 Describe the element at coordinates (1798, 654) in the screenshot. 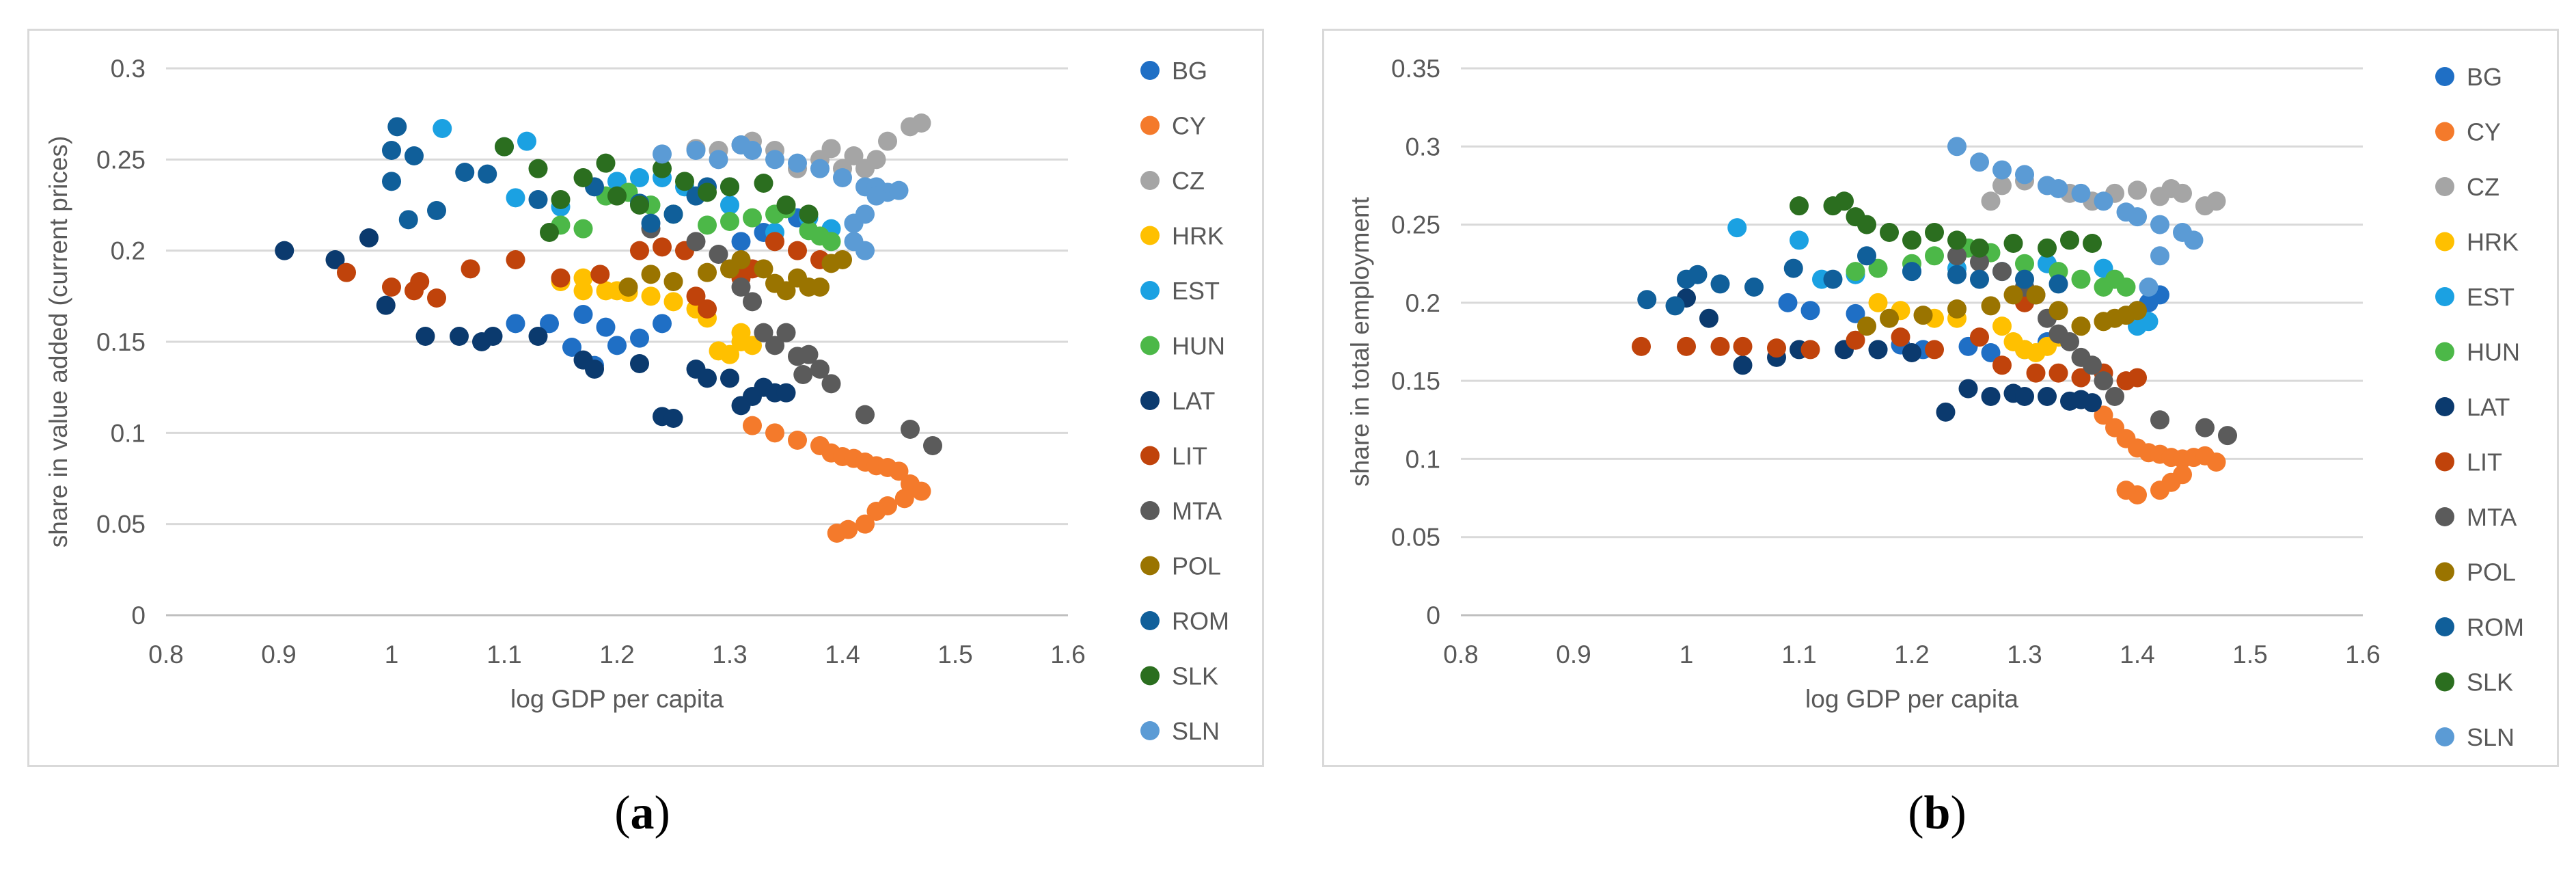

I see `x-tick-label: 1.1` at that location.